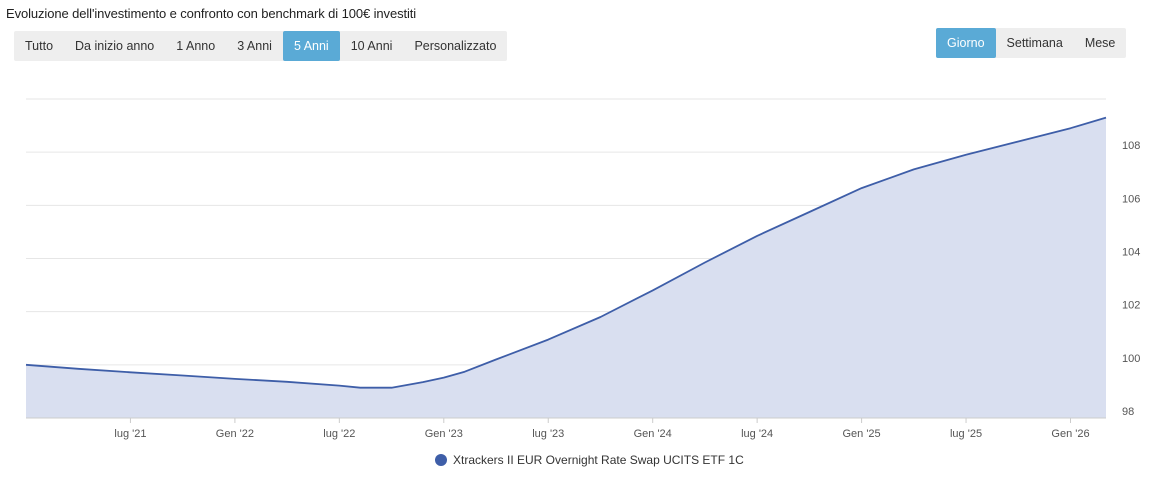  I want to click on x-tick-label: lug '22, so click(339, 434).